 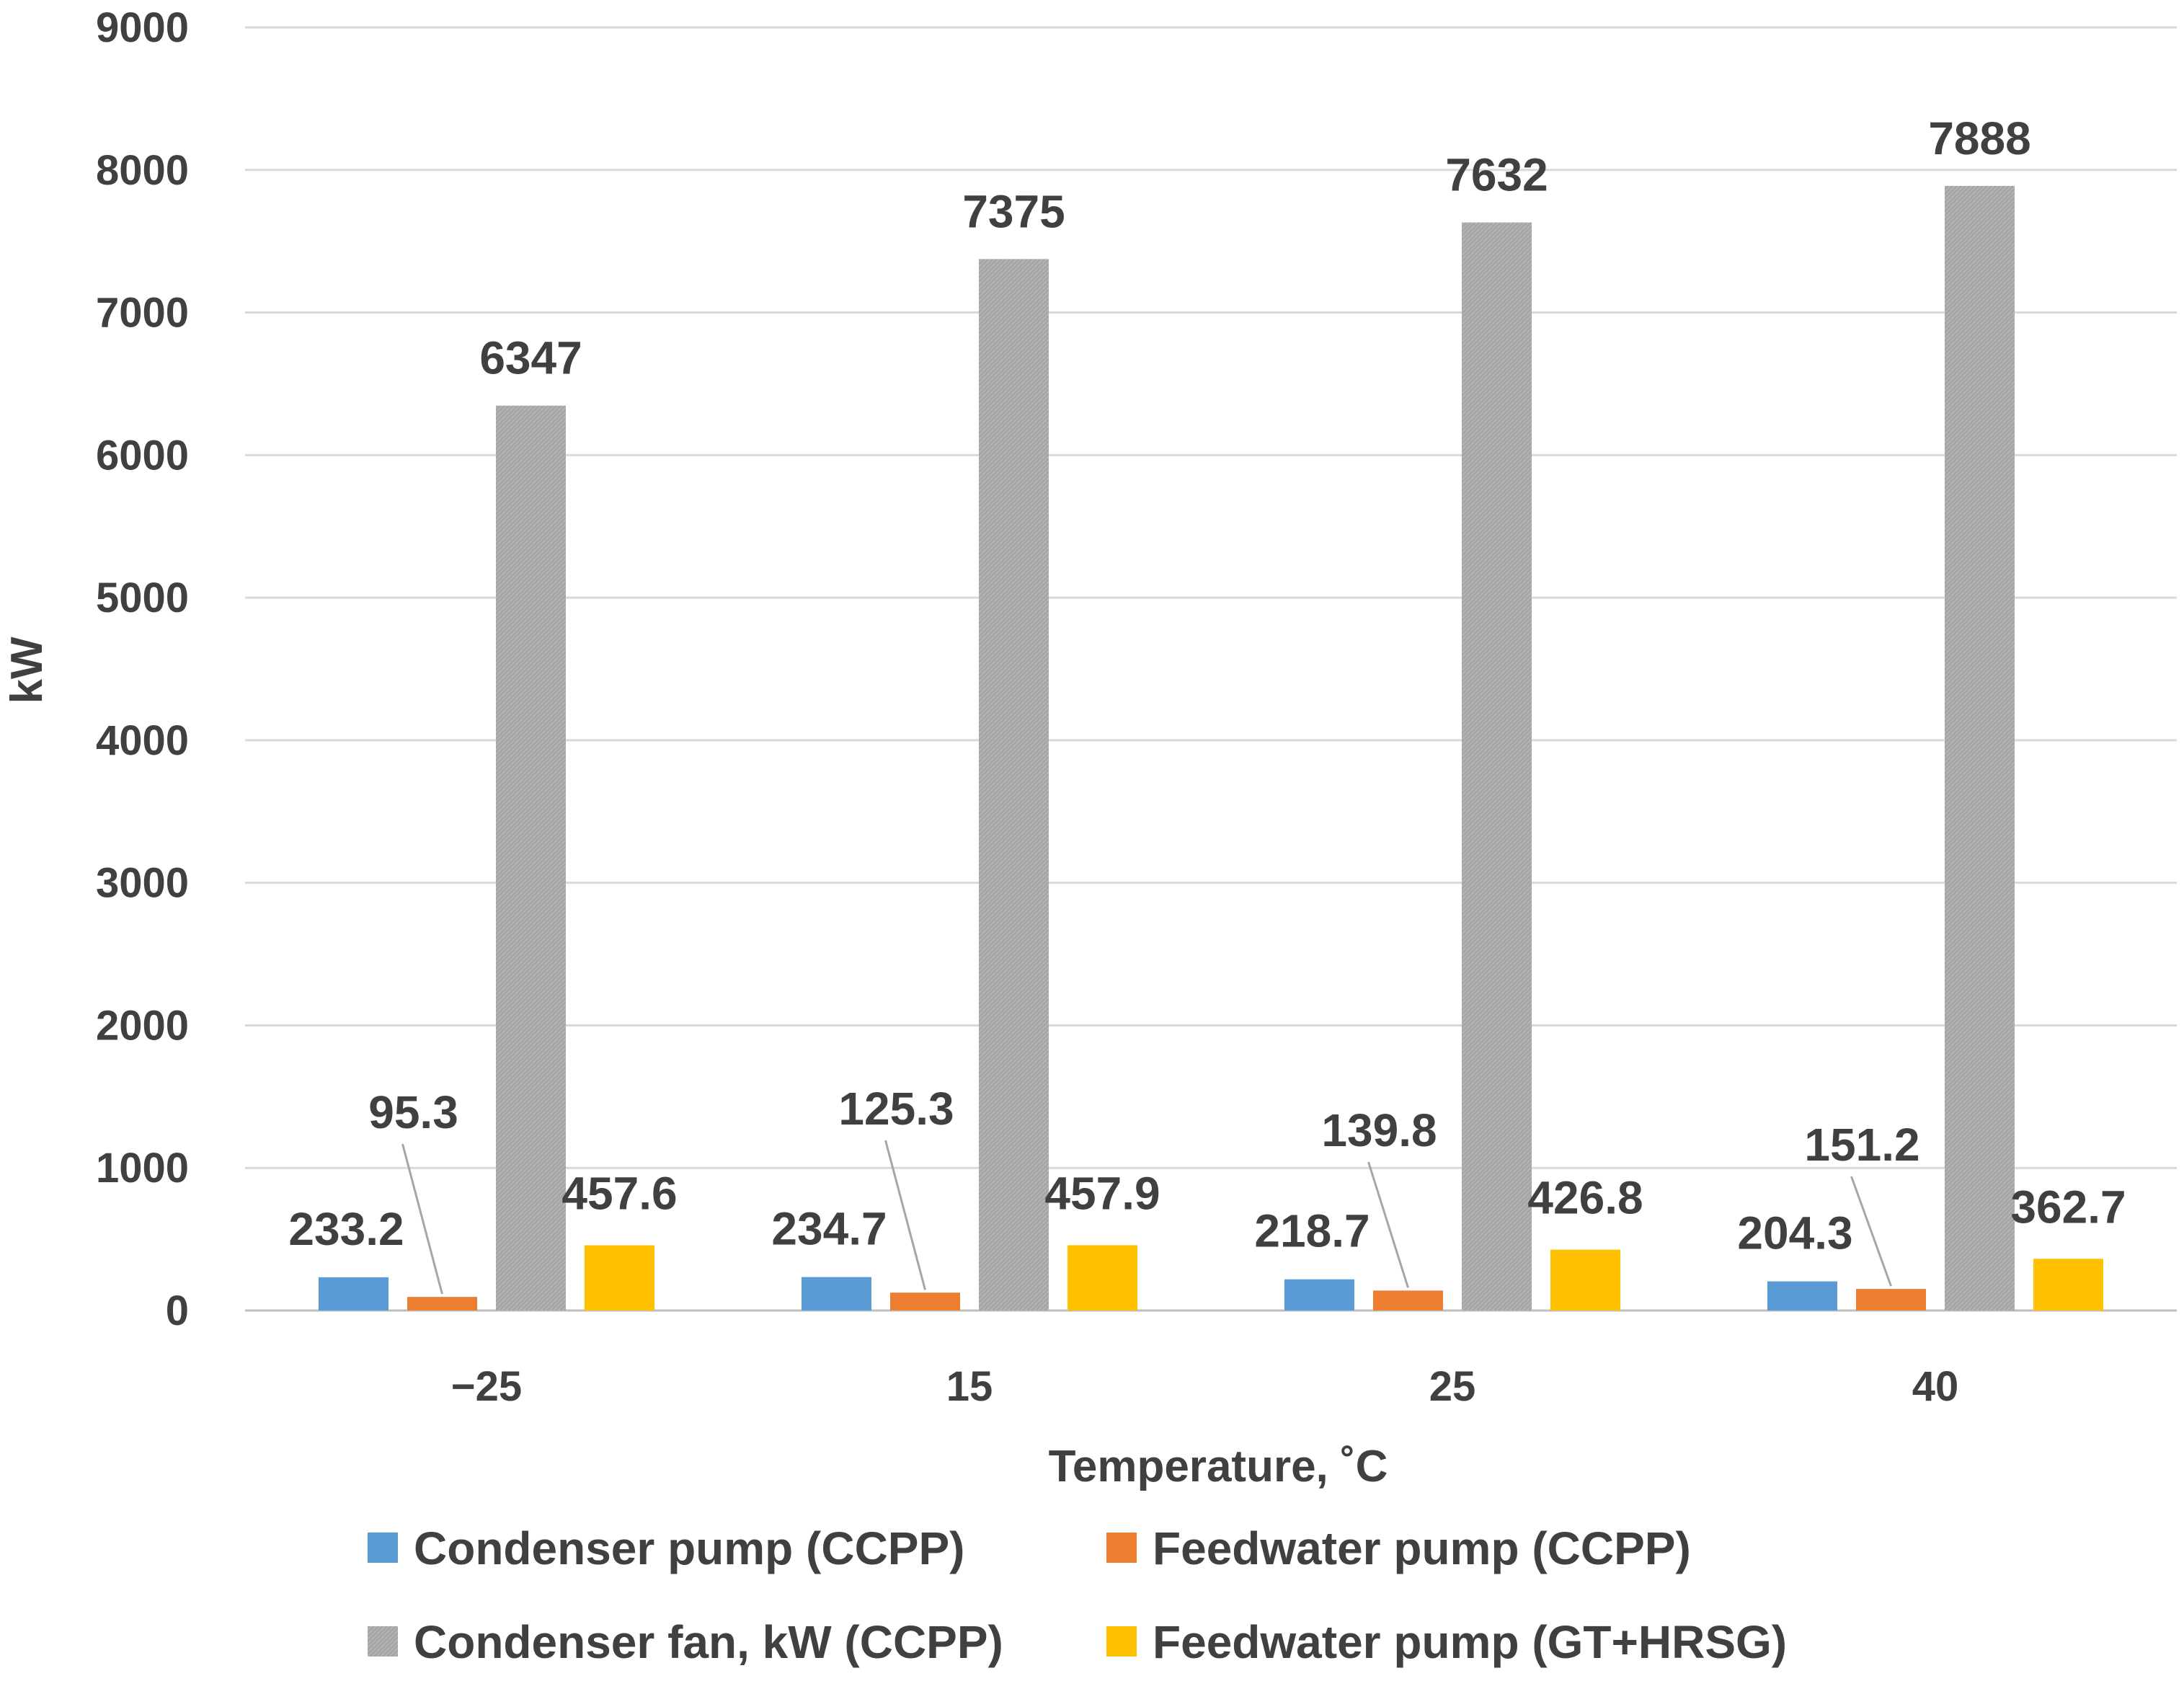 What do you see at coordinates (1102, 1193) in the screenshot?
I see `data-label: 457.9` at bounding box center [1102, 1193].